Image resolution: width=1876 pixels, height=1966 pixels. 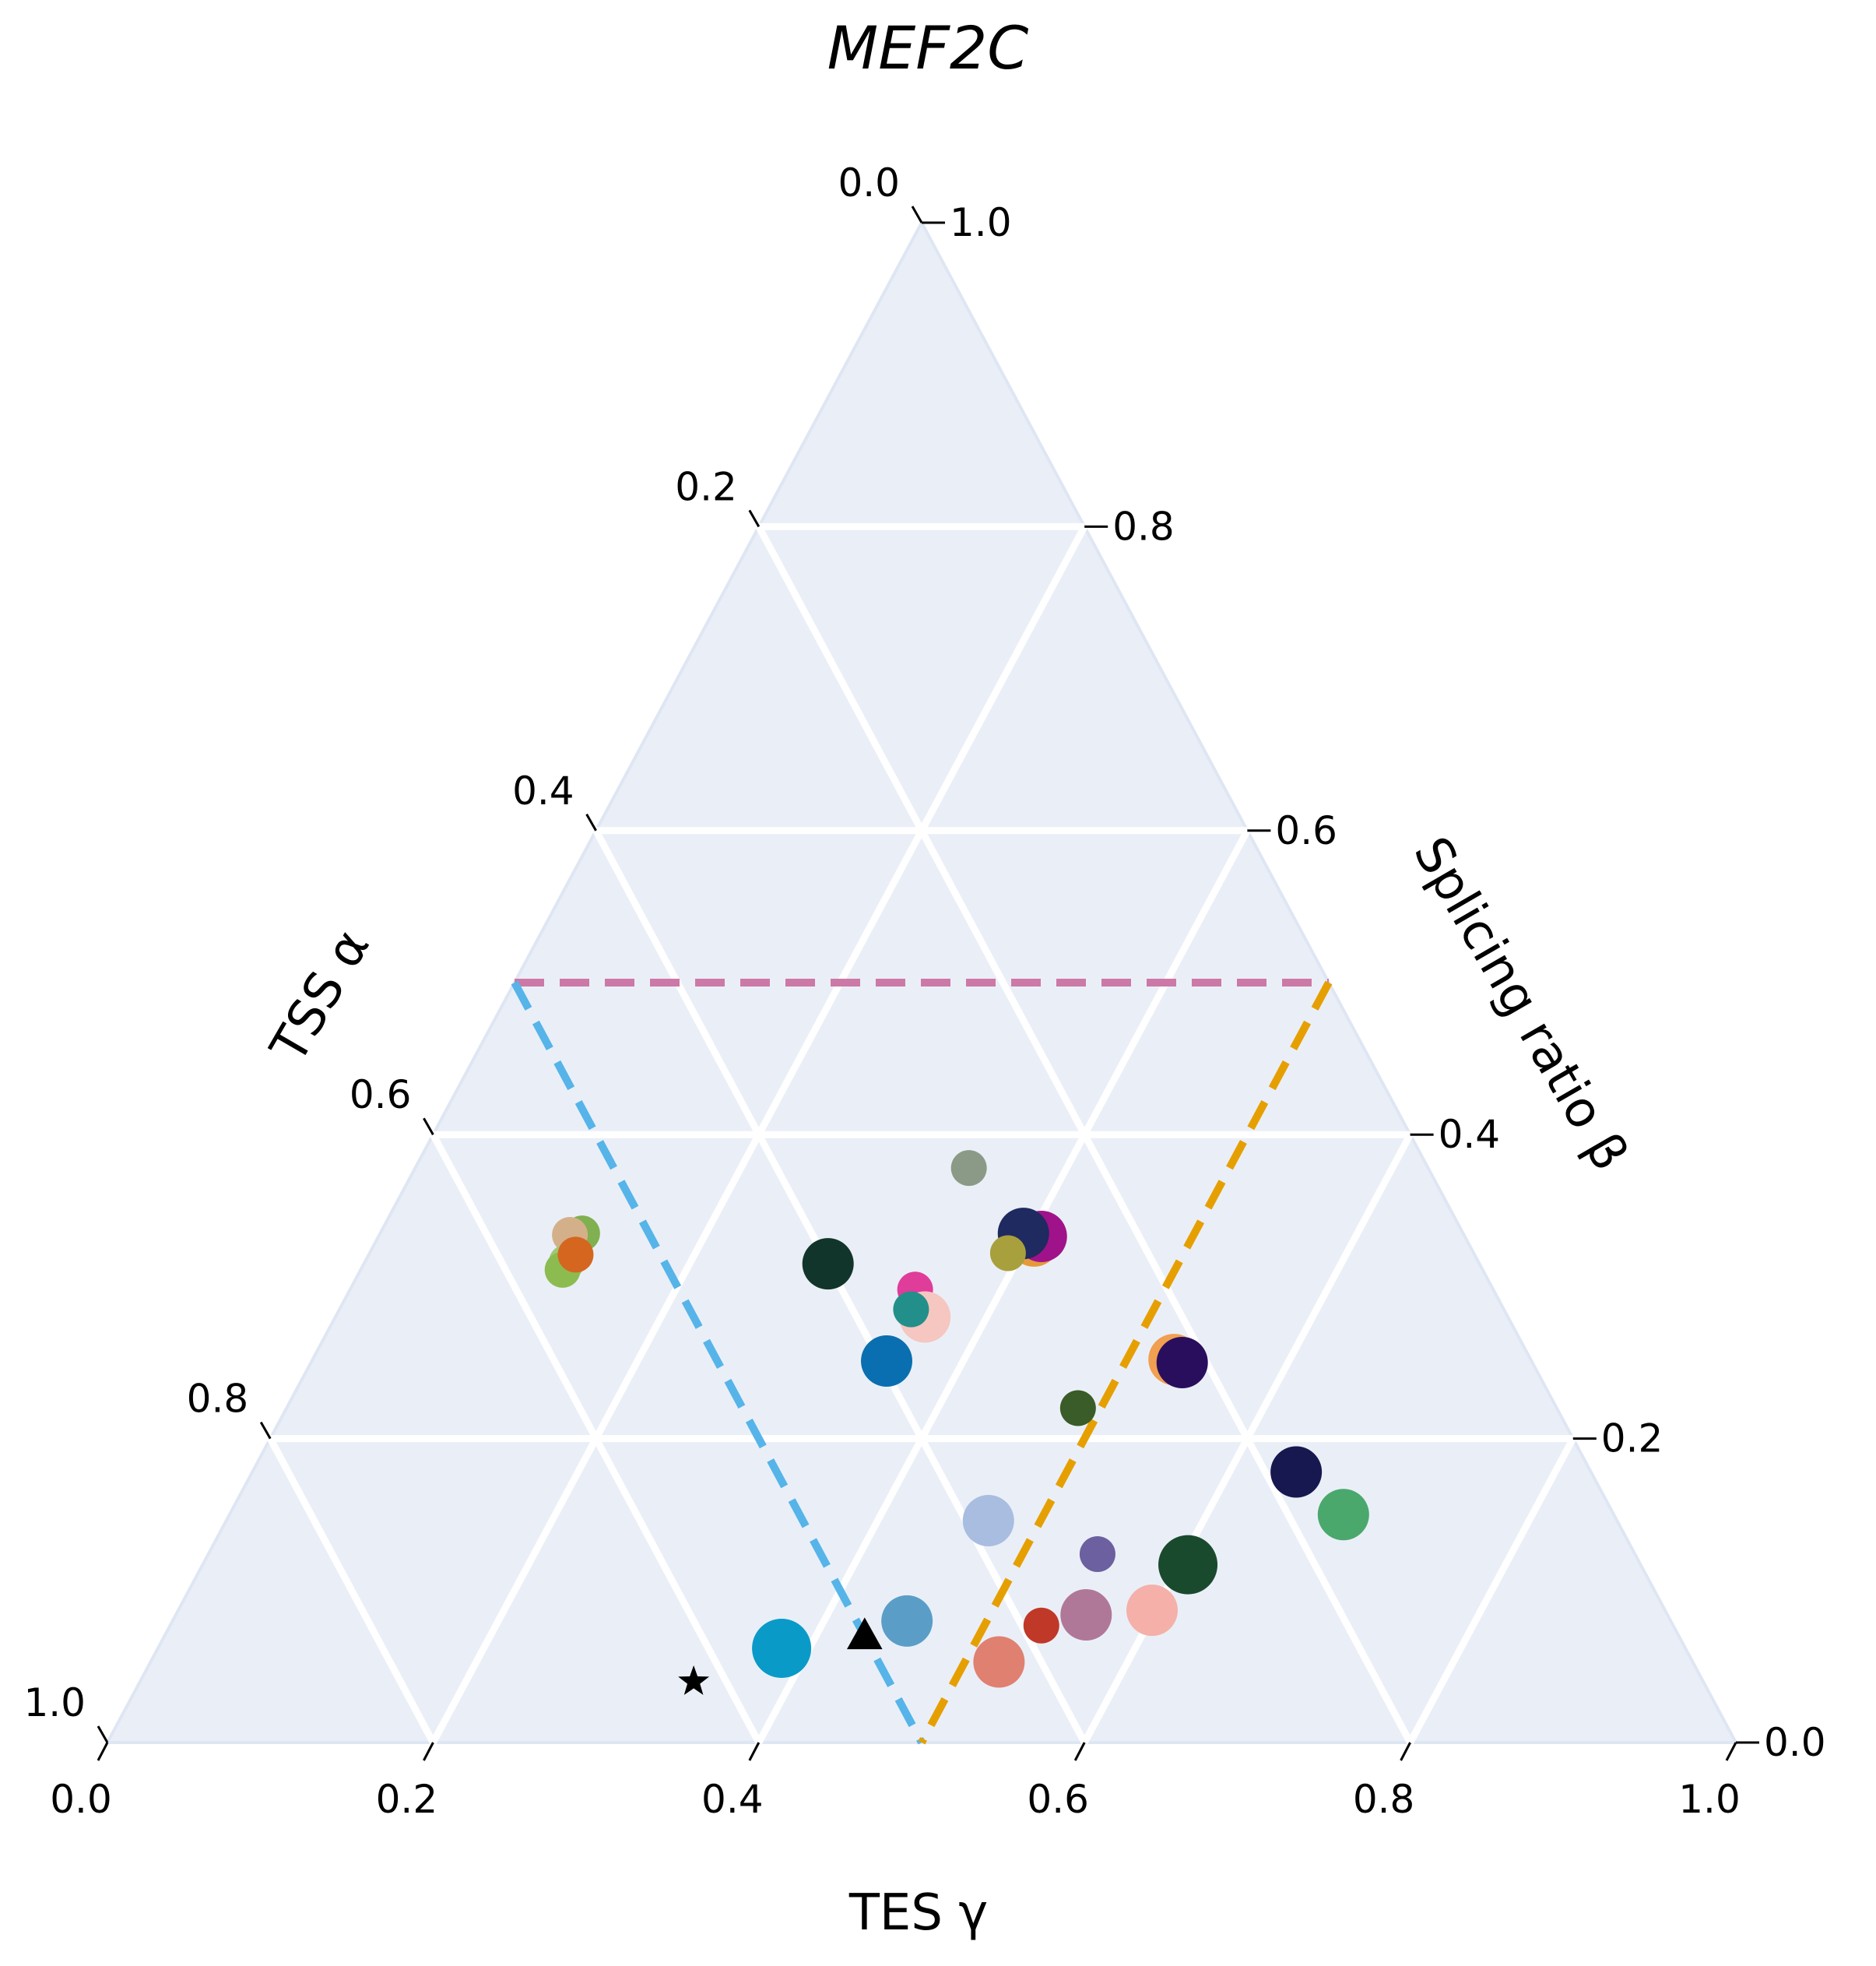 I want to click on chart-title: MEF2C, so click(x=928, y=48).